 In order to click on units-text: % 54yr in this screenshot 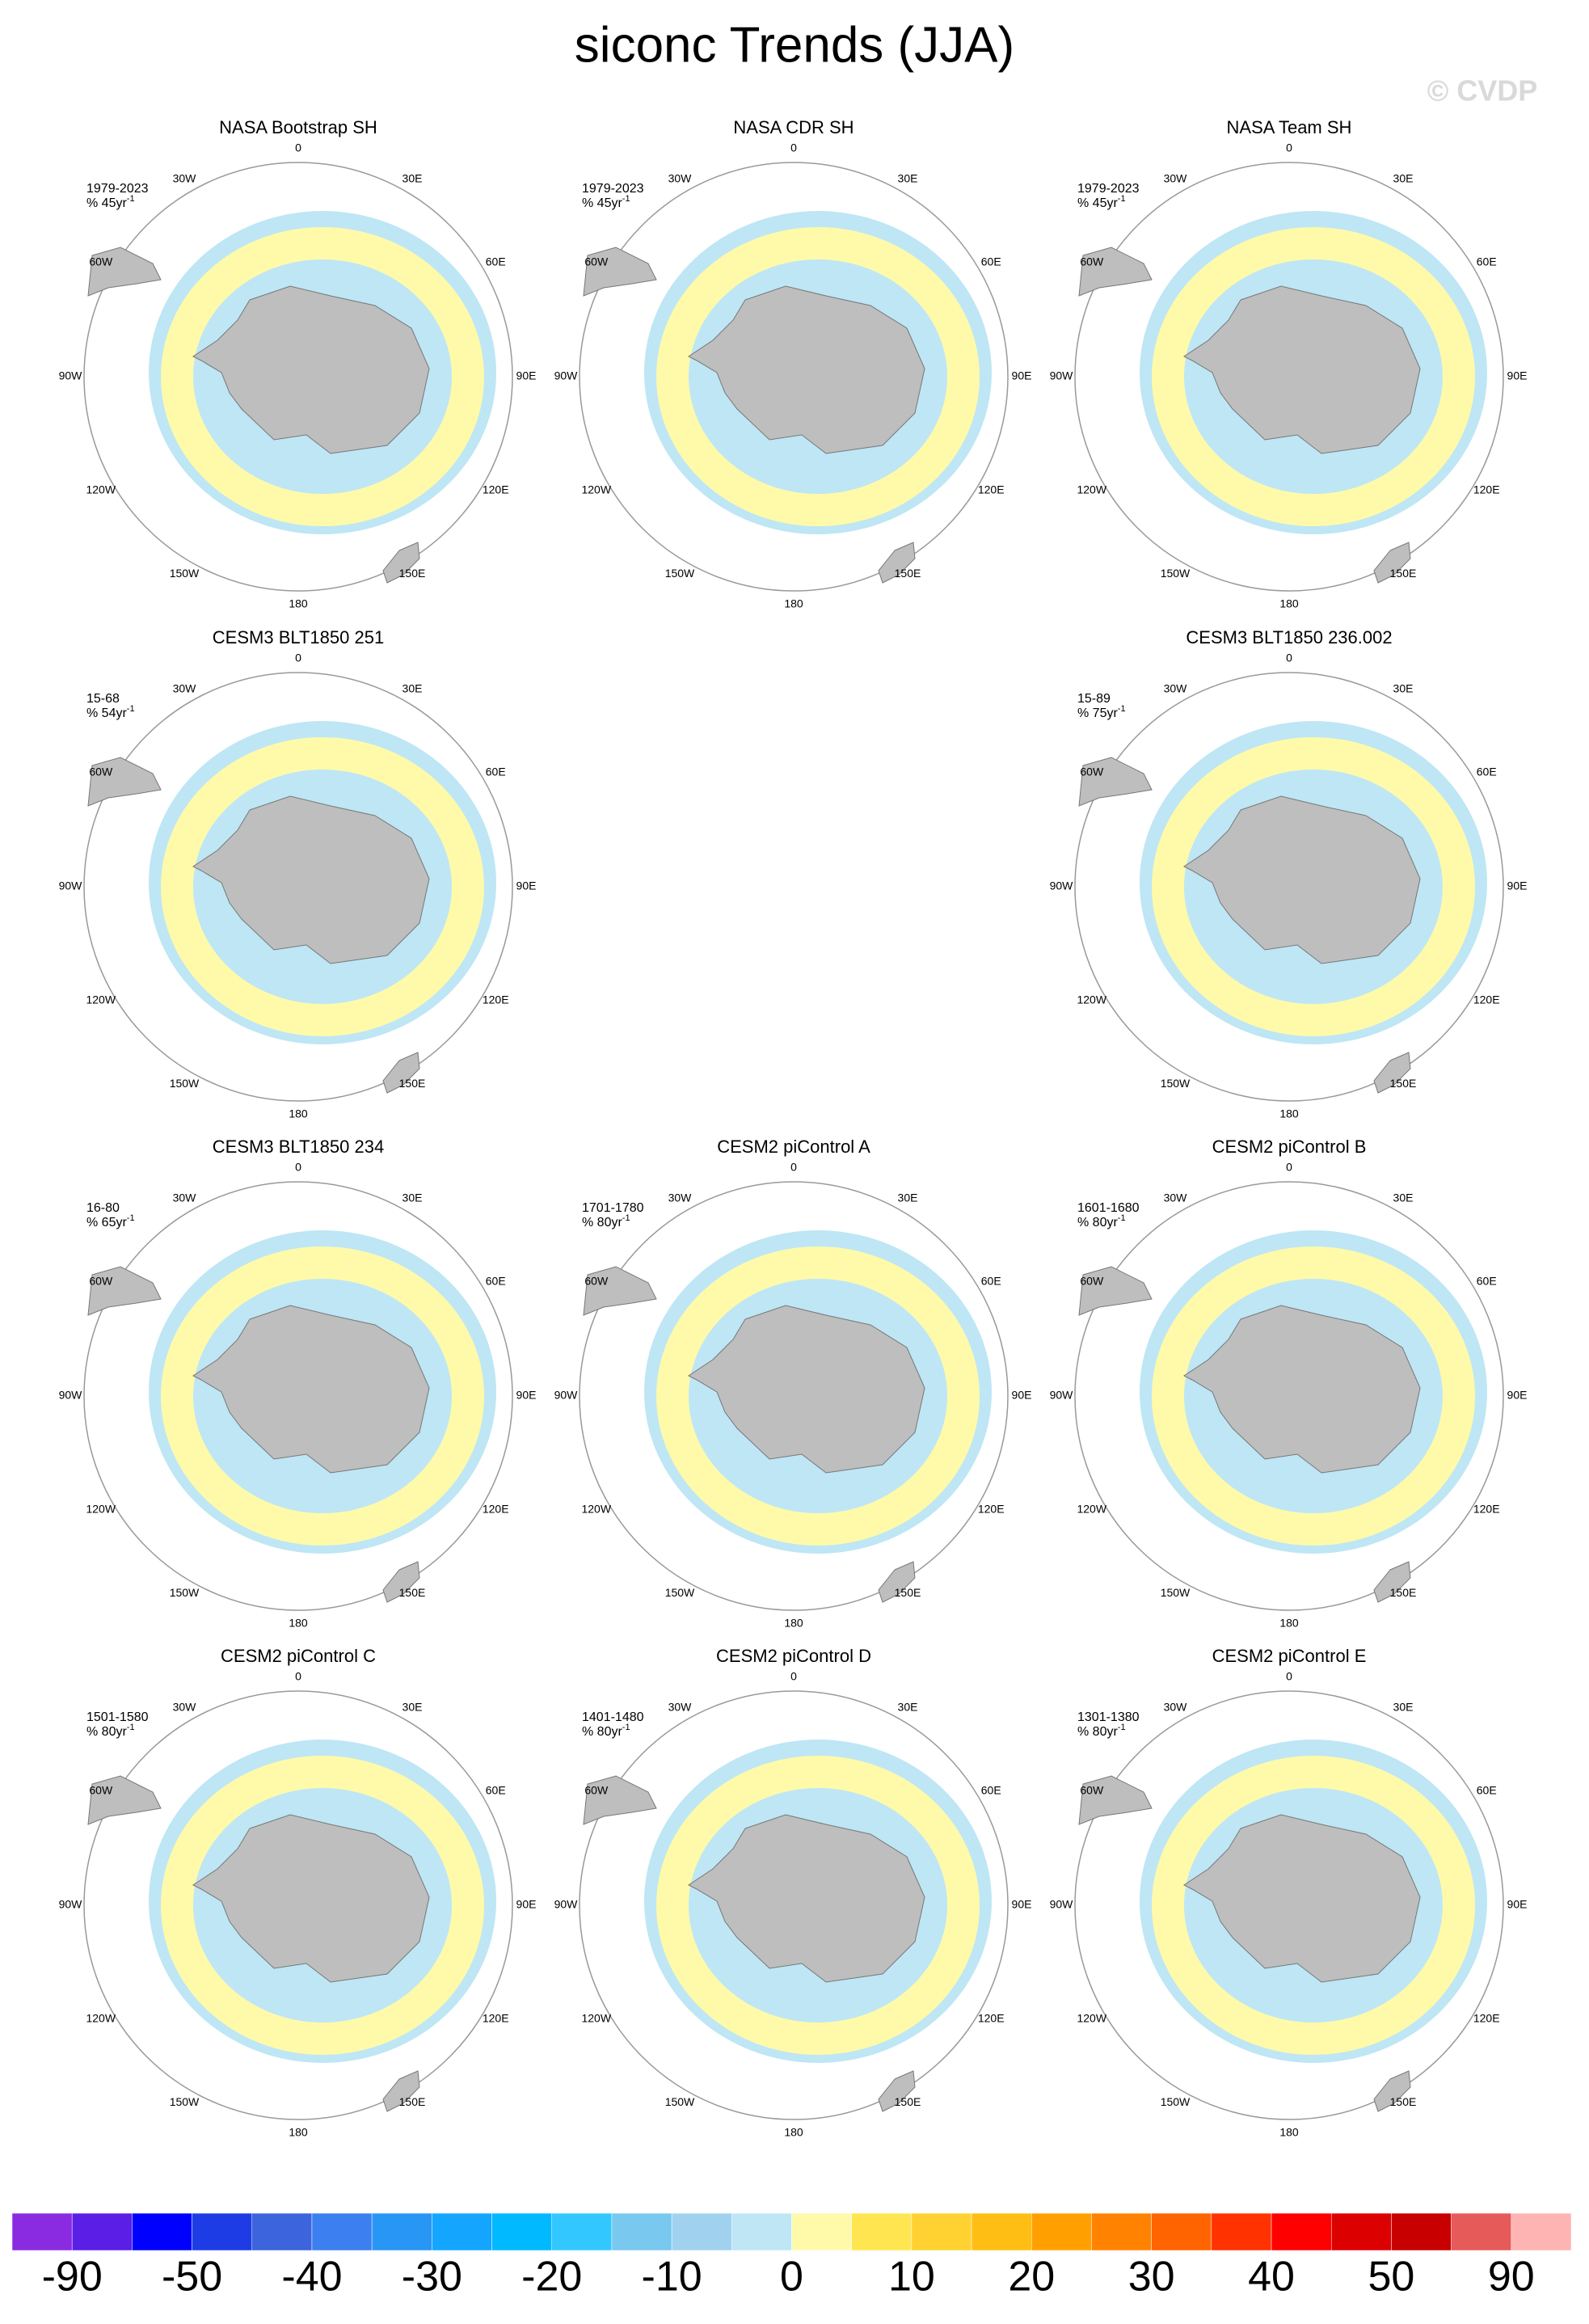, I will do `click(106, 713)`.